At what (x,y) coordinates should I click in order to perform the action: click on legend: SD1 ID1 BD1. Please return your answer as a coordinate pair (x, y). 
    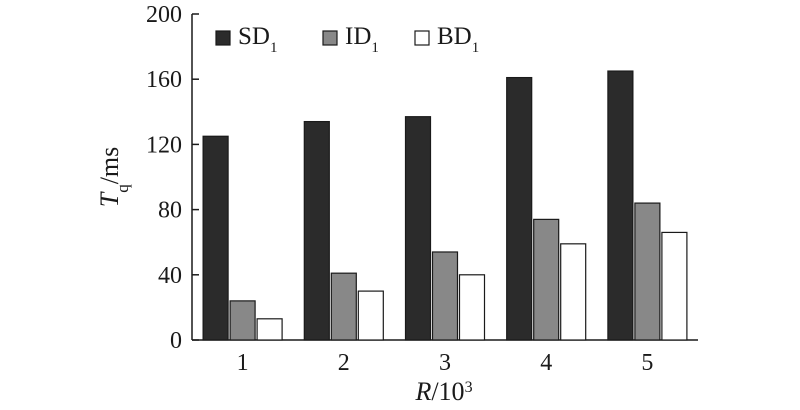
    Looking at the image, I should click on (347, 39).